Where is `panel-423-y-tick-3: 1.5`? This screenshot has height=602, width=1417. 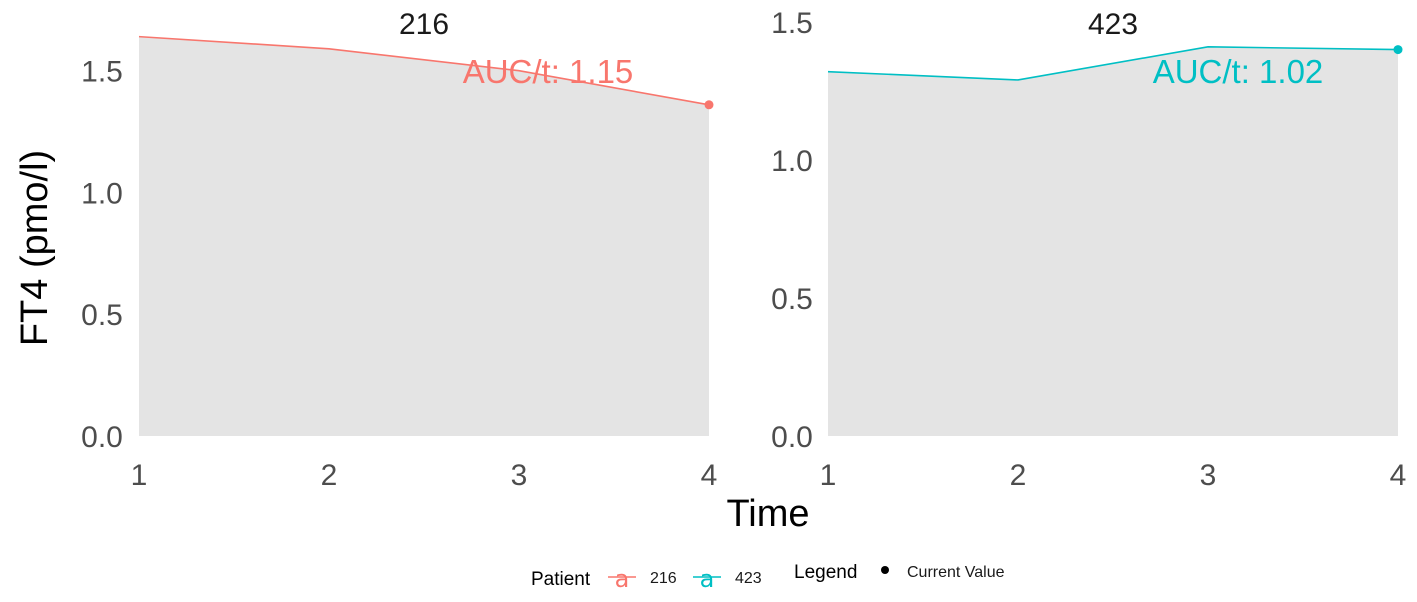 panel-423-y-tick-3: 1.5 is located at coordinates (792, 23).